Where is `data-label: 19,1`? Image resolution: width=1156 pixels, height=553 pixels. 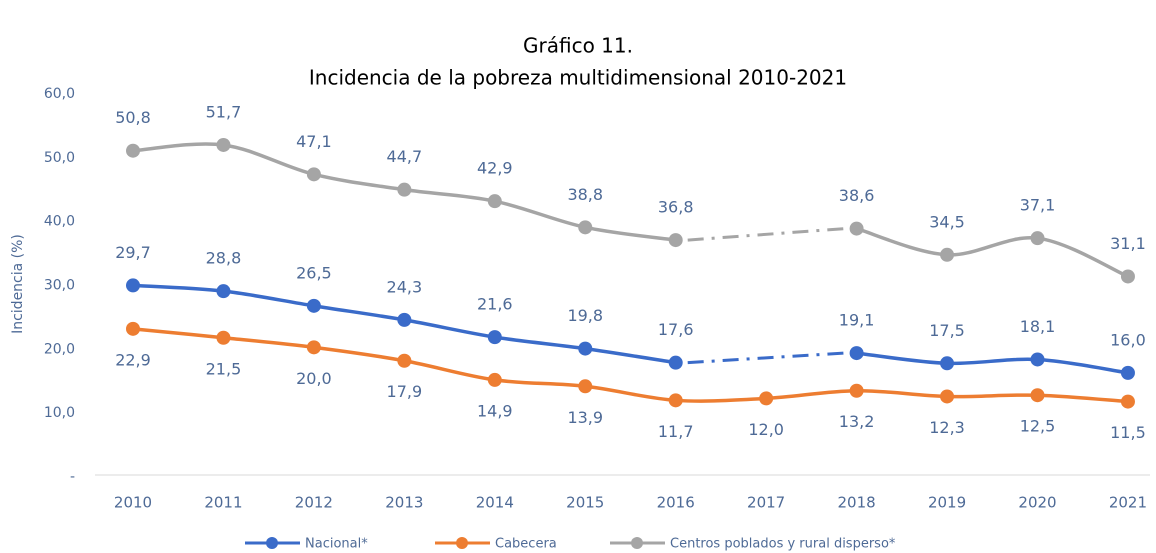 data-label: 19,1 is located at coordinates (857, 320).